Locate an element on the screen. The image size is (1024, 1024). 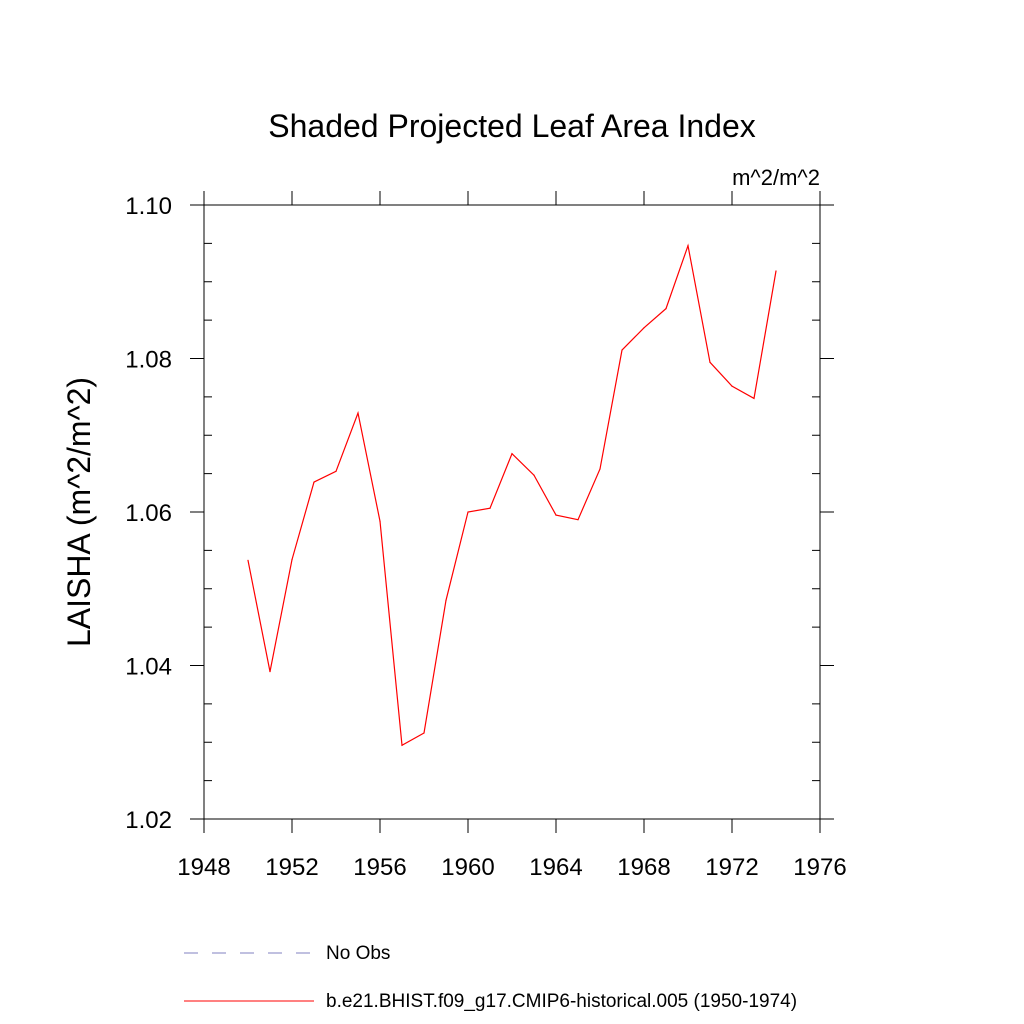
x-tick-label: 1976 is located at coordinates (819, 867).